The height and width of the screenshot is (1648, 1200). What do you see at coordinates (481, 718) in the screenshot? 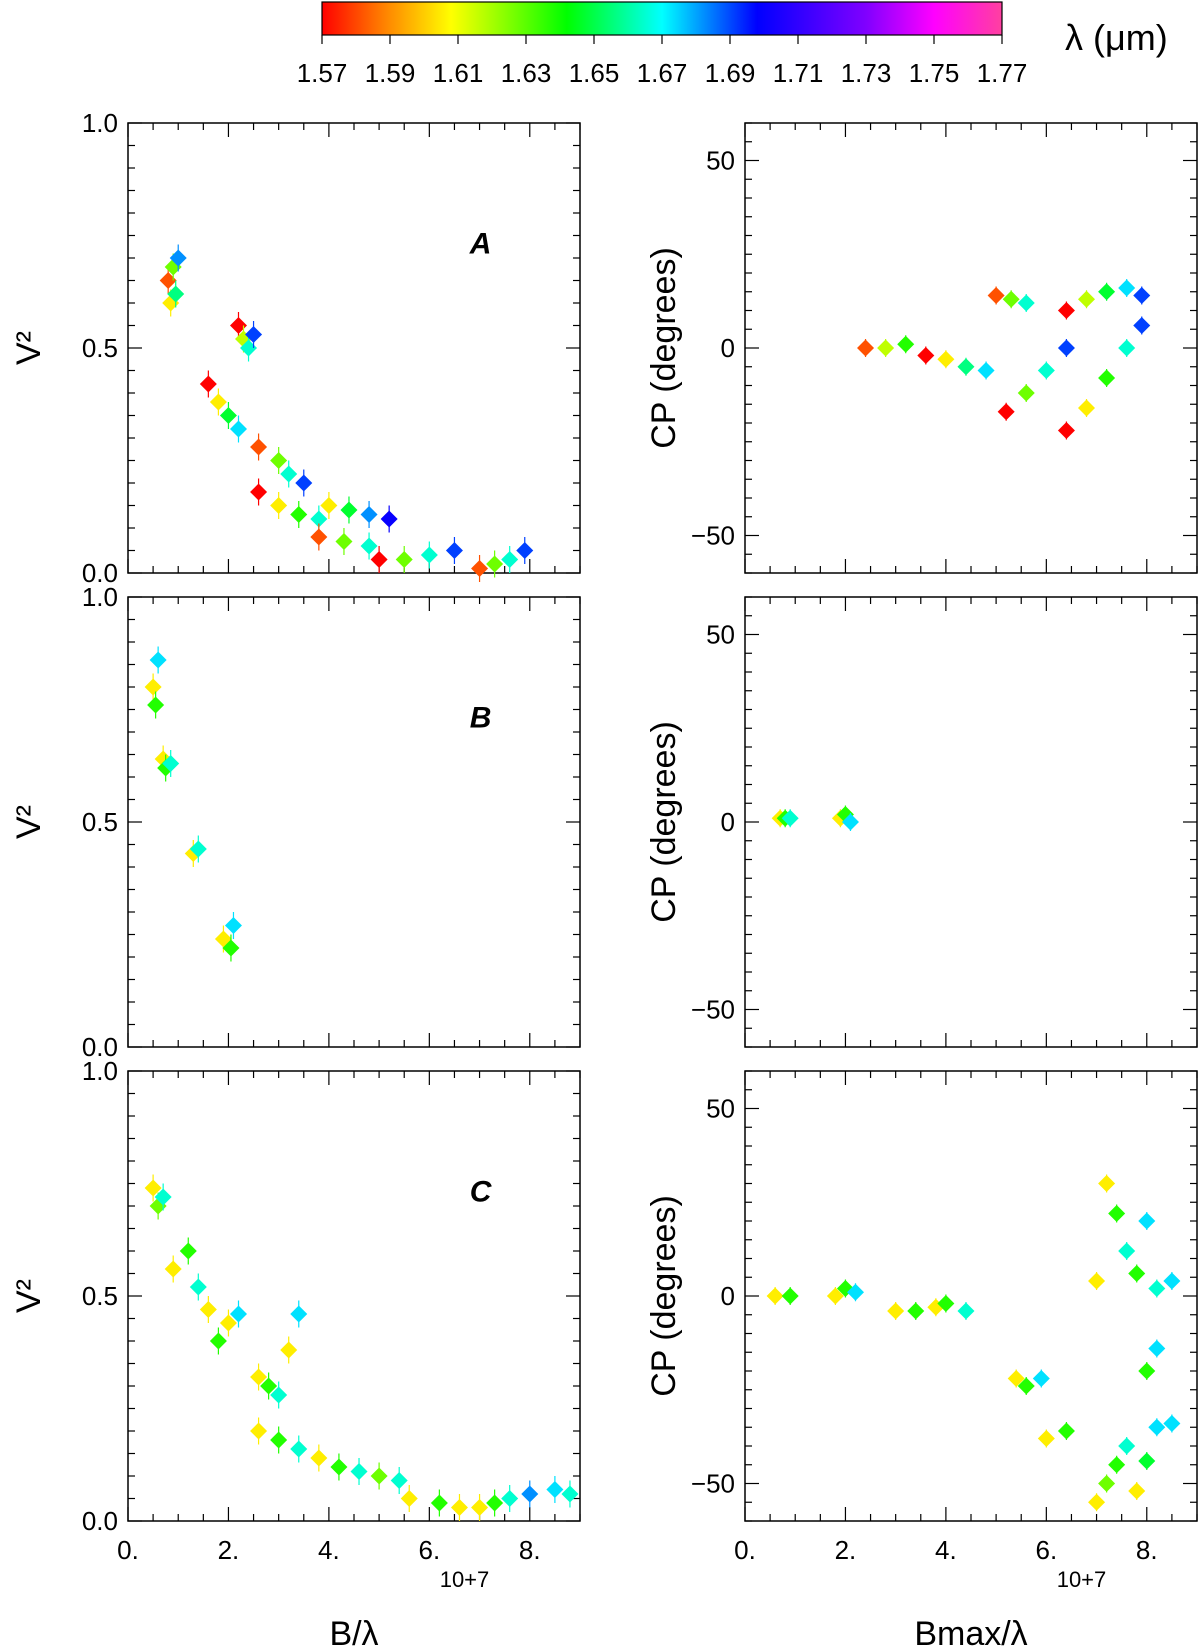
I see `panel-label: B` at bounding box center [481, 718].